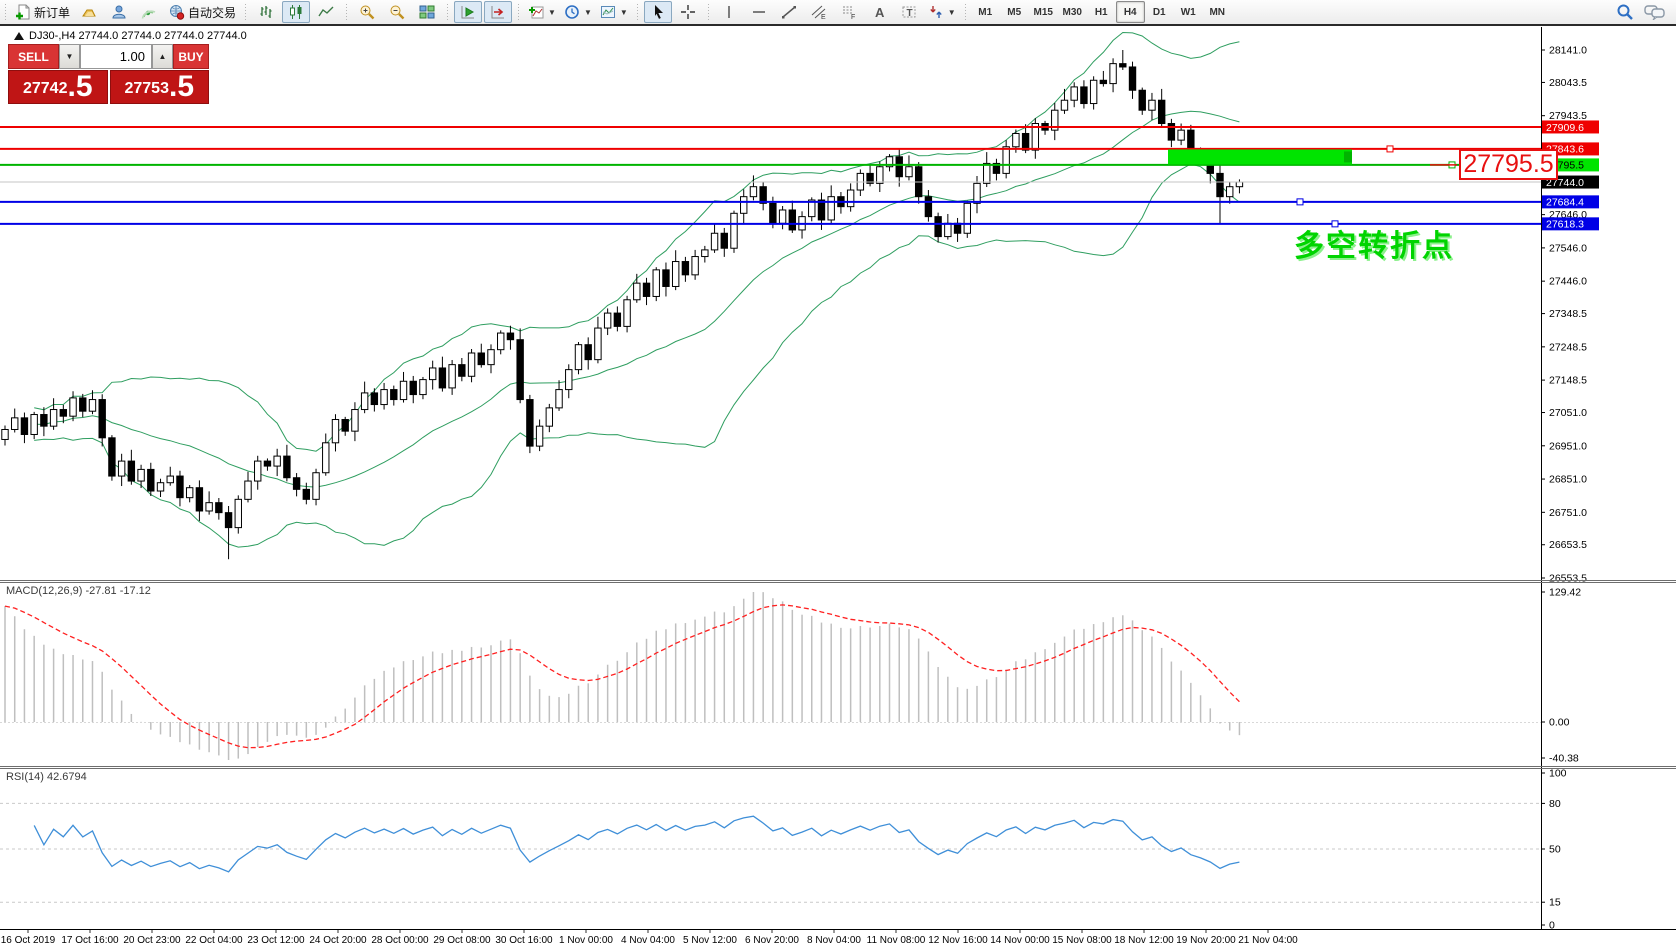 This screenshot has height=948, width=1676. I want to click on terminal-icon, so click(148, 14).